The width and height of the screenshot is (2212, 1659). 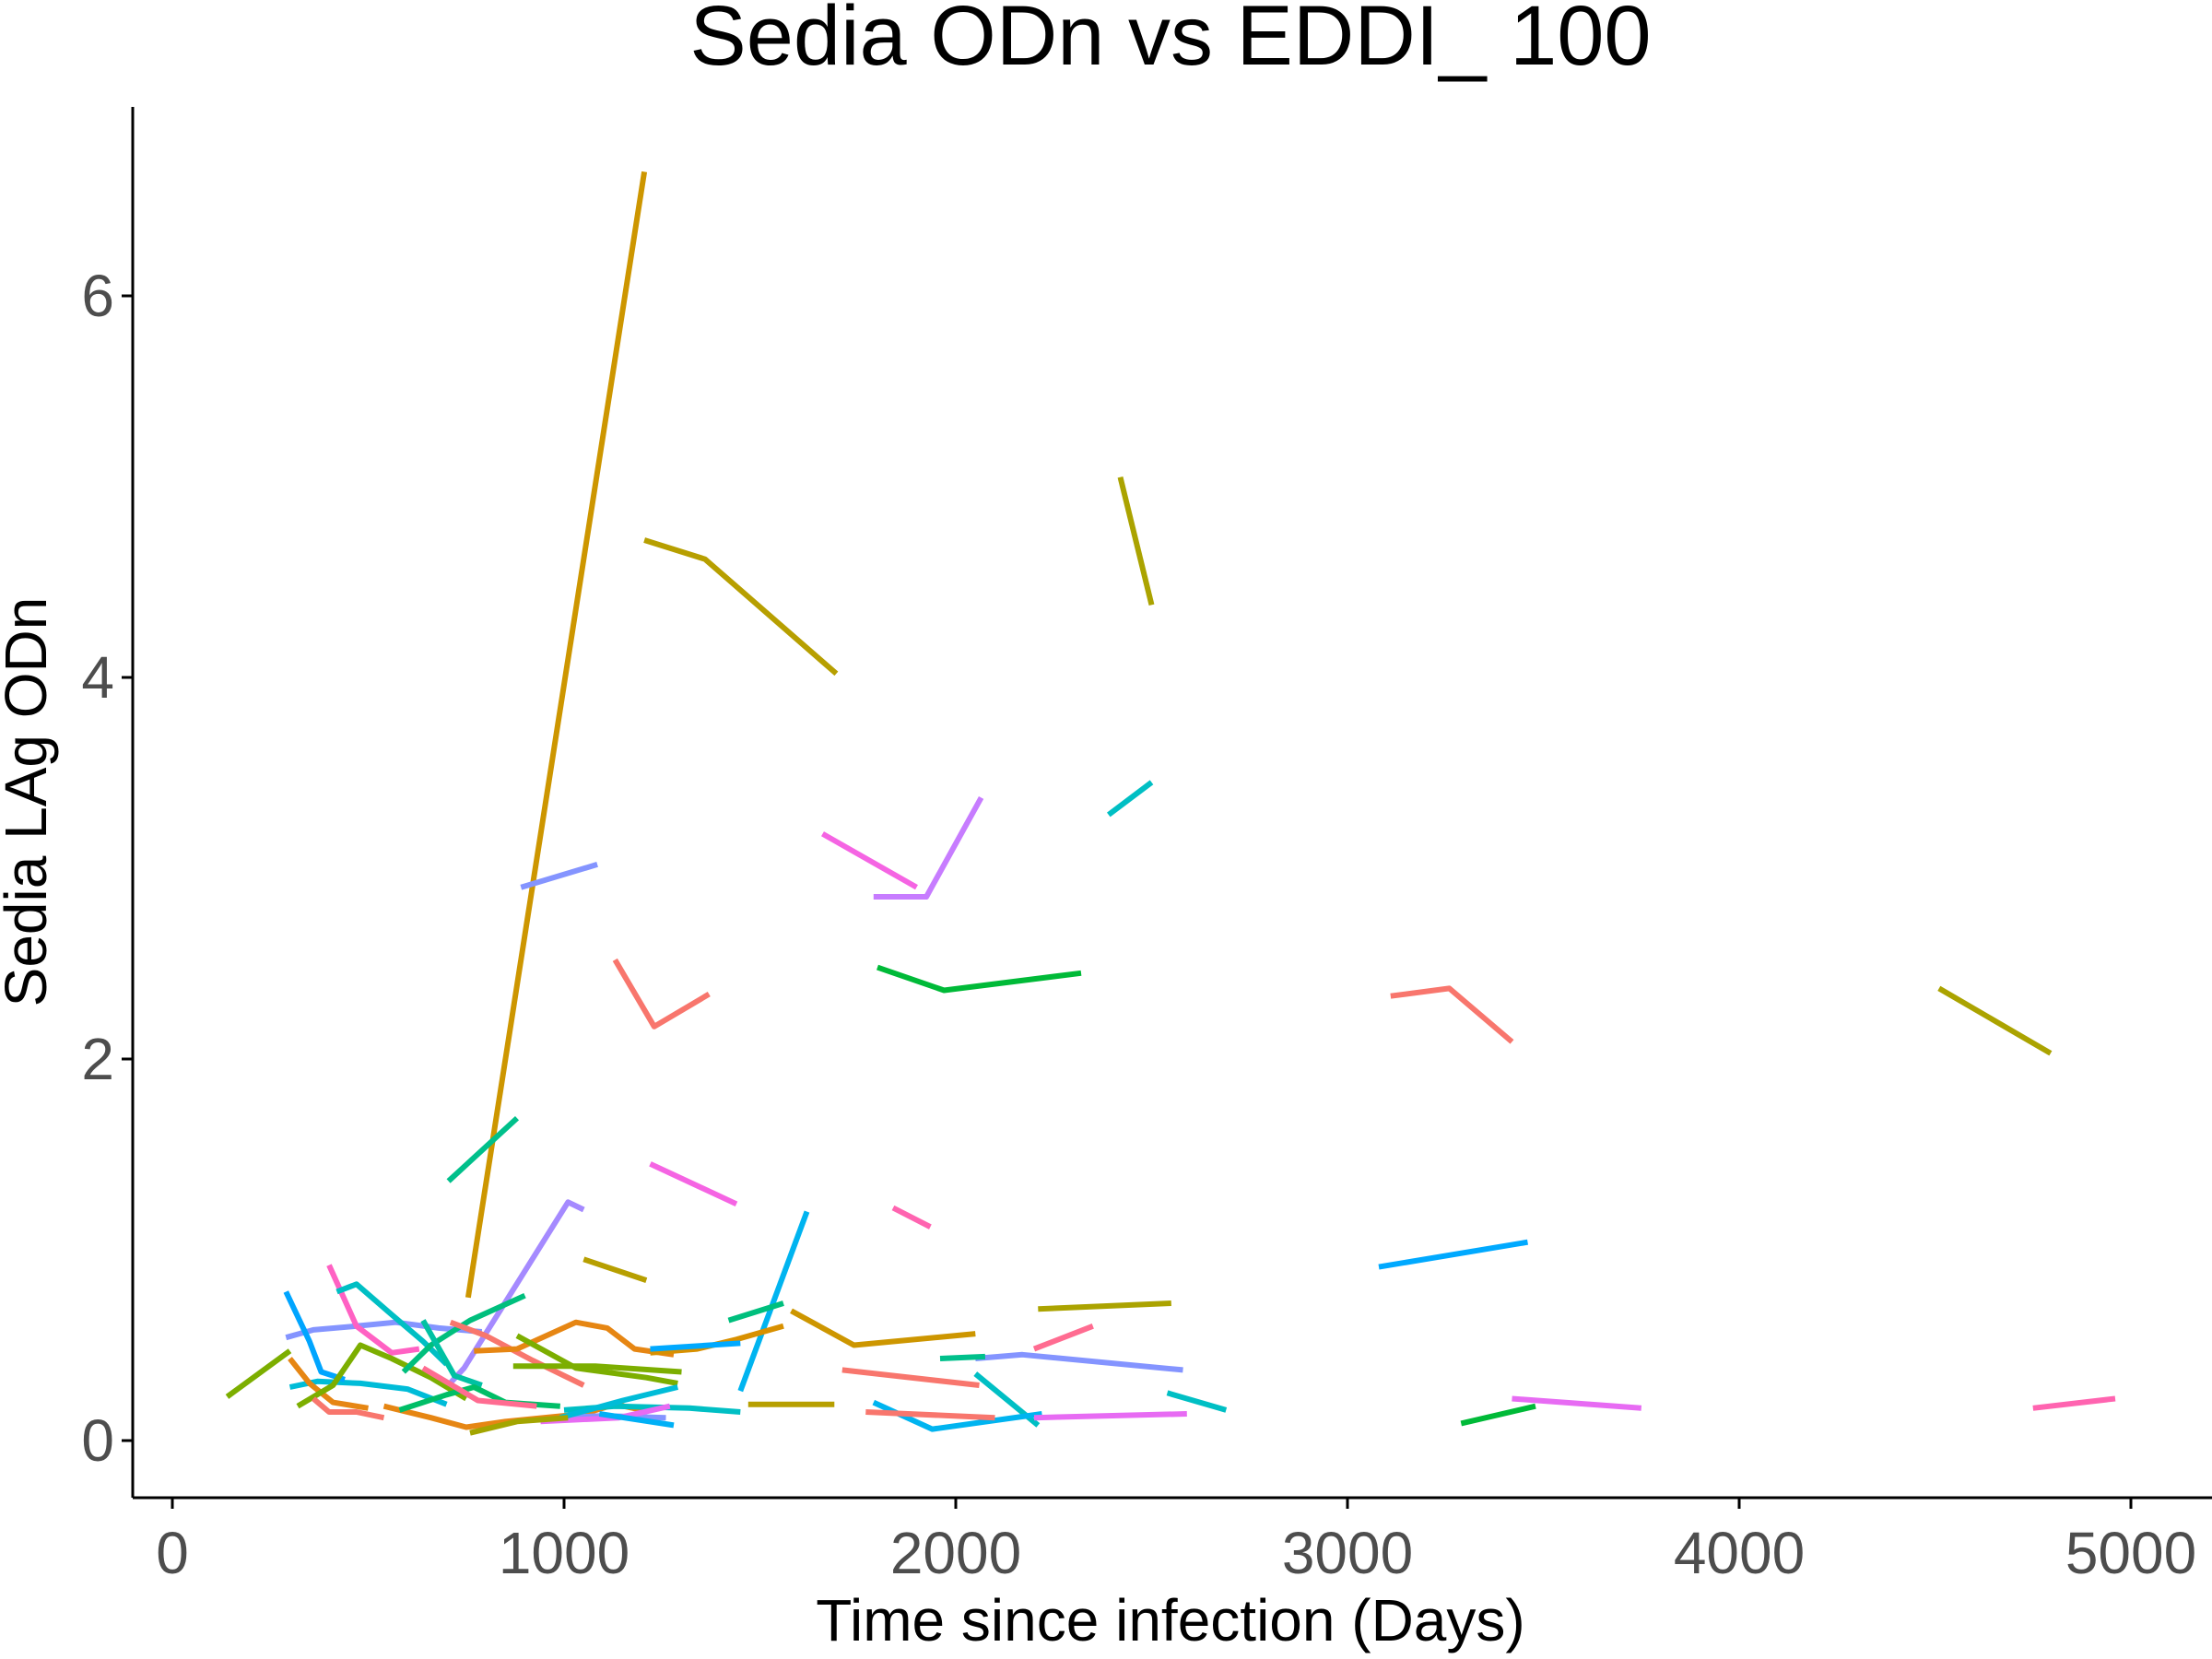 I want to click on x-tick-label: 1000, so click(x=564, y=1553).